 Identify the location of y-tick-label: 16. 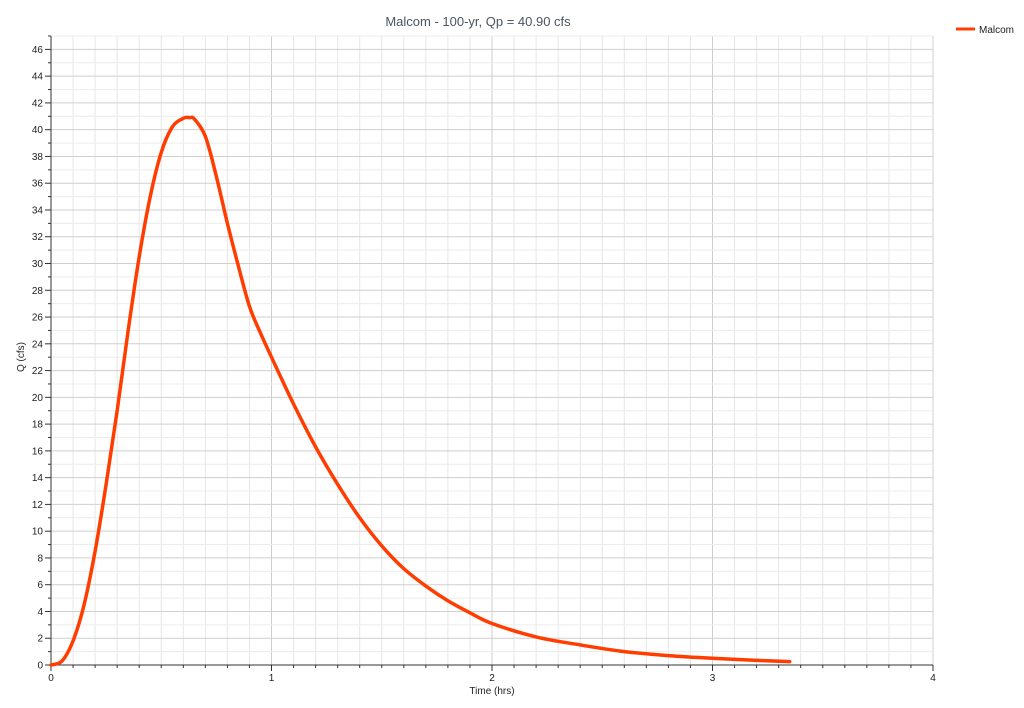
(38, 451).